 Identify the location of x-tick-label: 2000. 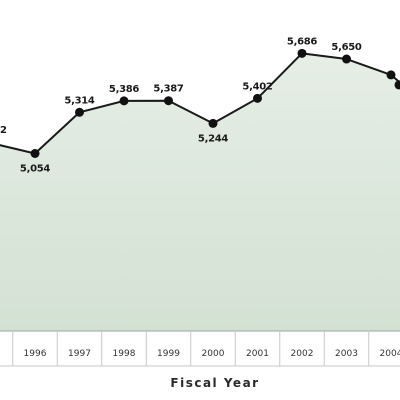
(213, 354).